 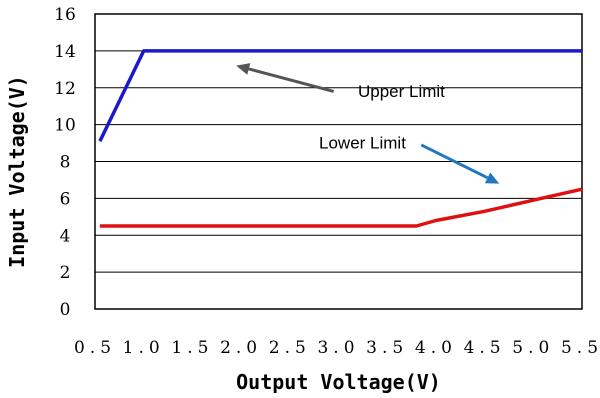 What do you see at coordinates (65, 236) in the screenshot?
I see `y-tick-label: 4` at bounding box center [65, 236].